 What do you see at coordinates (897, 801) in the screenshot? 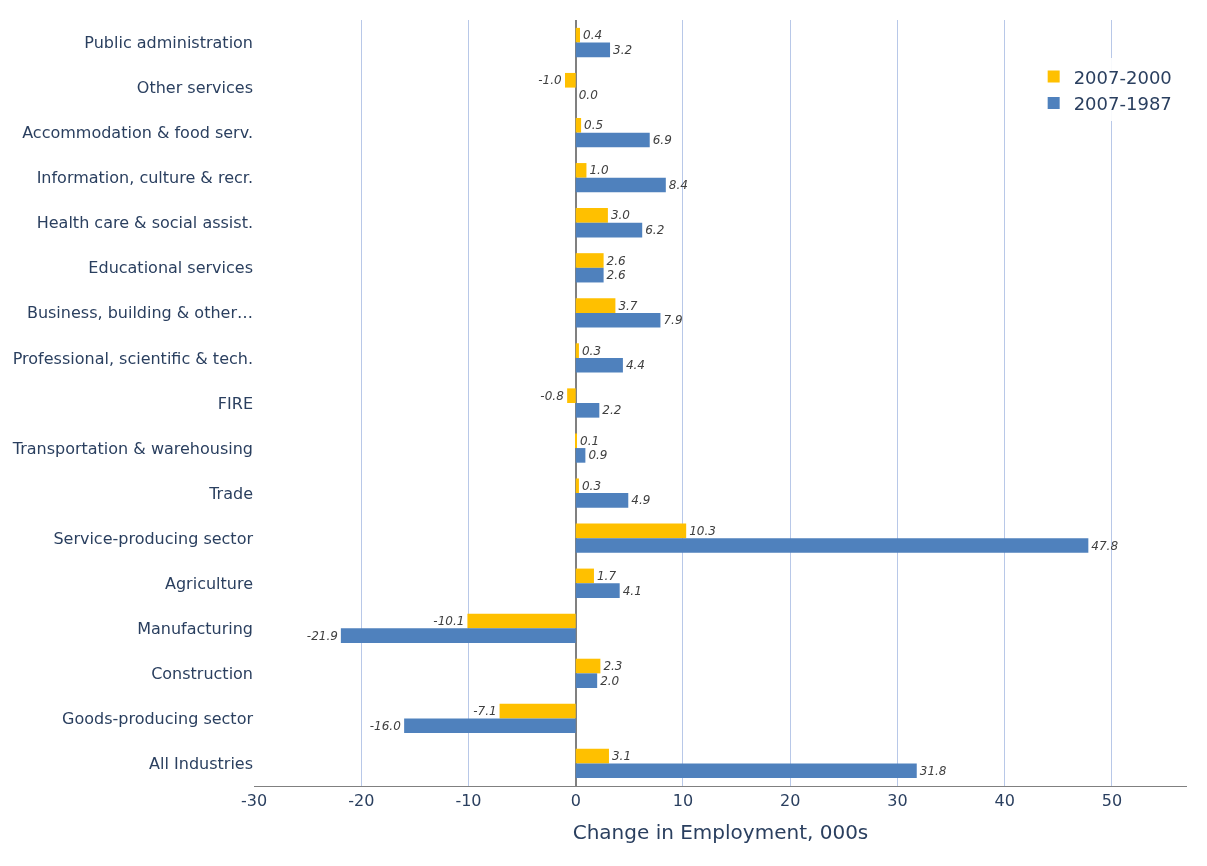
I see `x-tick-label: 30` at bounding box center [897, 801].